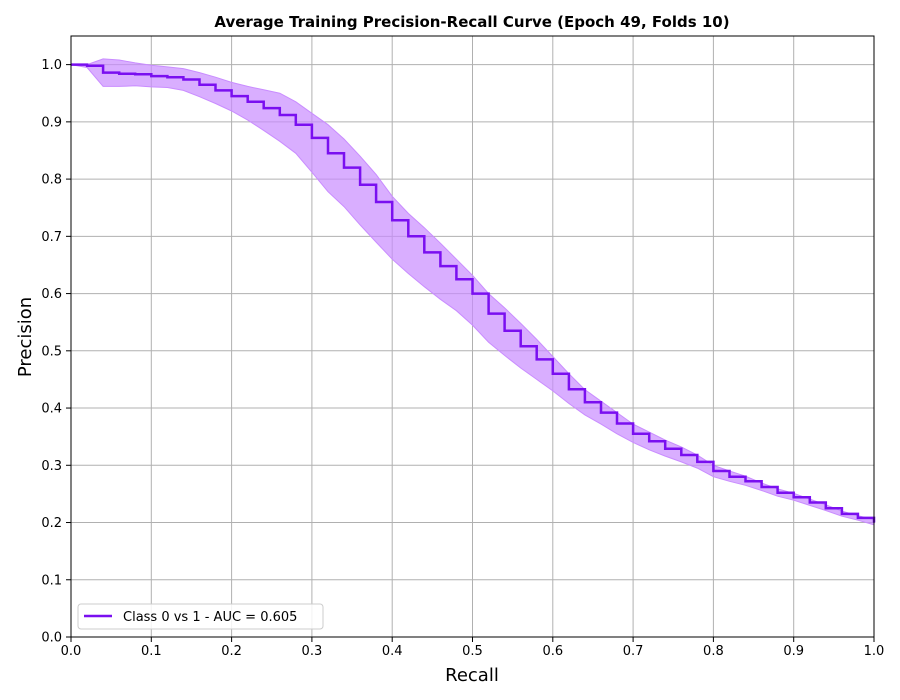  Describe the element at coordinates (51, 638) in the screenshot. I see `y-tick-label: 0.0` at that location.